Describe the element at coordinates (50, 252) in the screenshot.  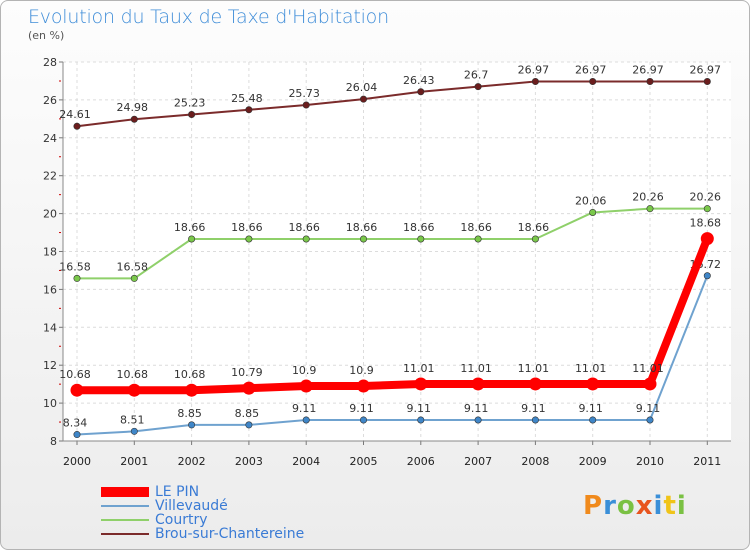
I see `y-tick-label: 18` at that location.